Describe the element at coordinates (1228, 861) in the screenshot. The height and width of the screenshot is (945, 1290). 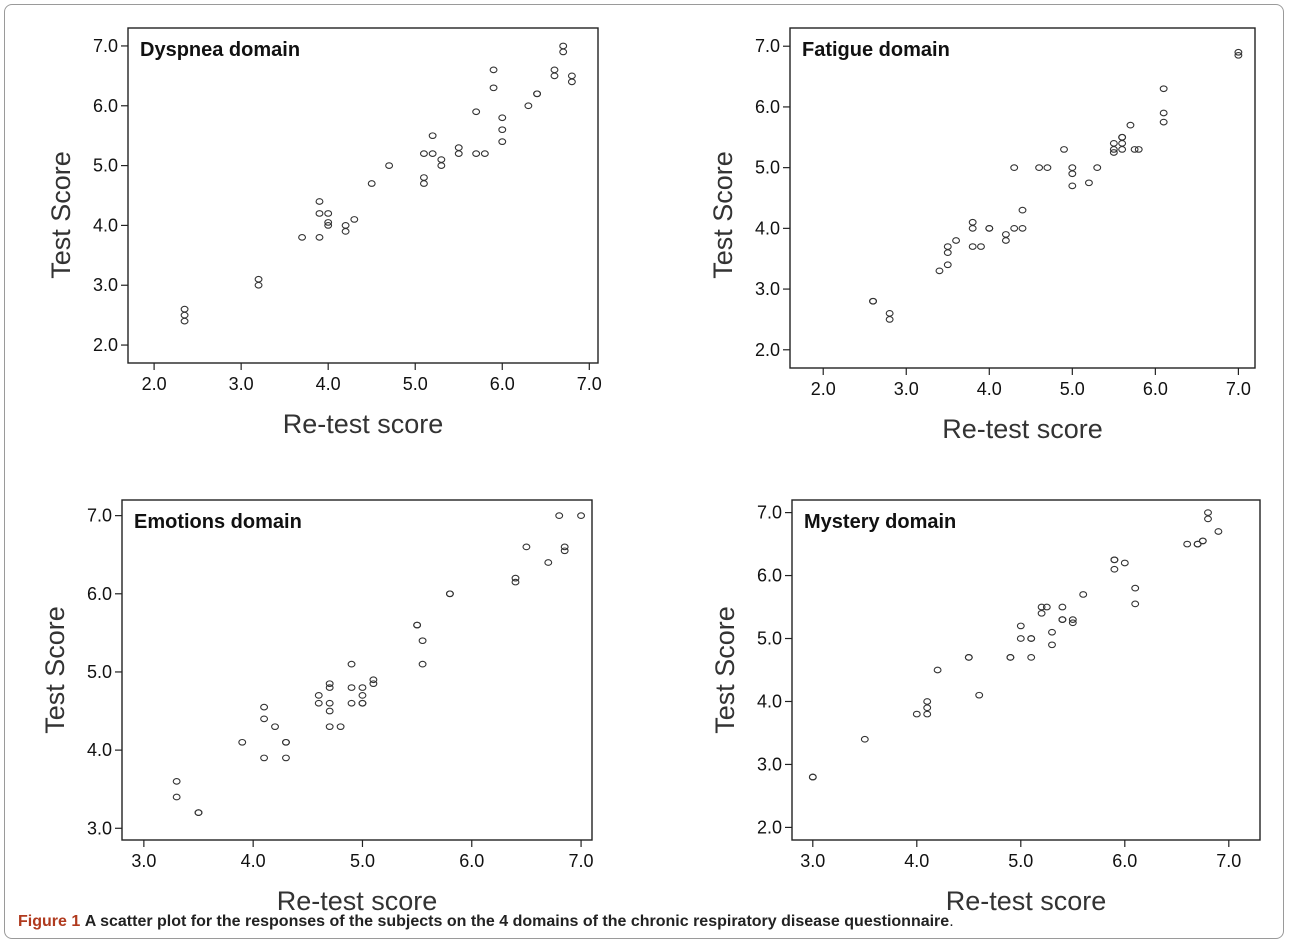
I see `x-tick-label: 7.0` at that location.